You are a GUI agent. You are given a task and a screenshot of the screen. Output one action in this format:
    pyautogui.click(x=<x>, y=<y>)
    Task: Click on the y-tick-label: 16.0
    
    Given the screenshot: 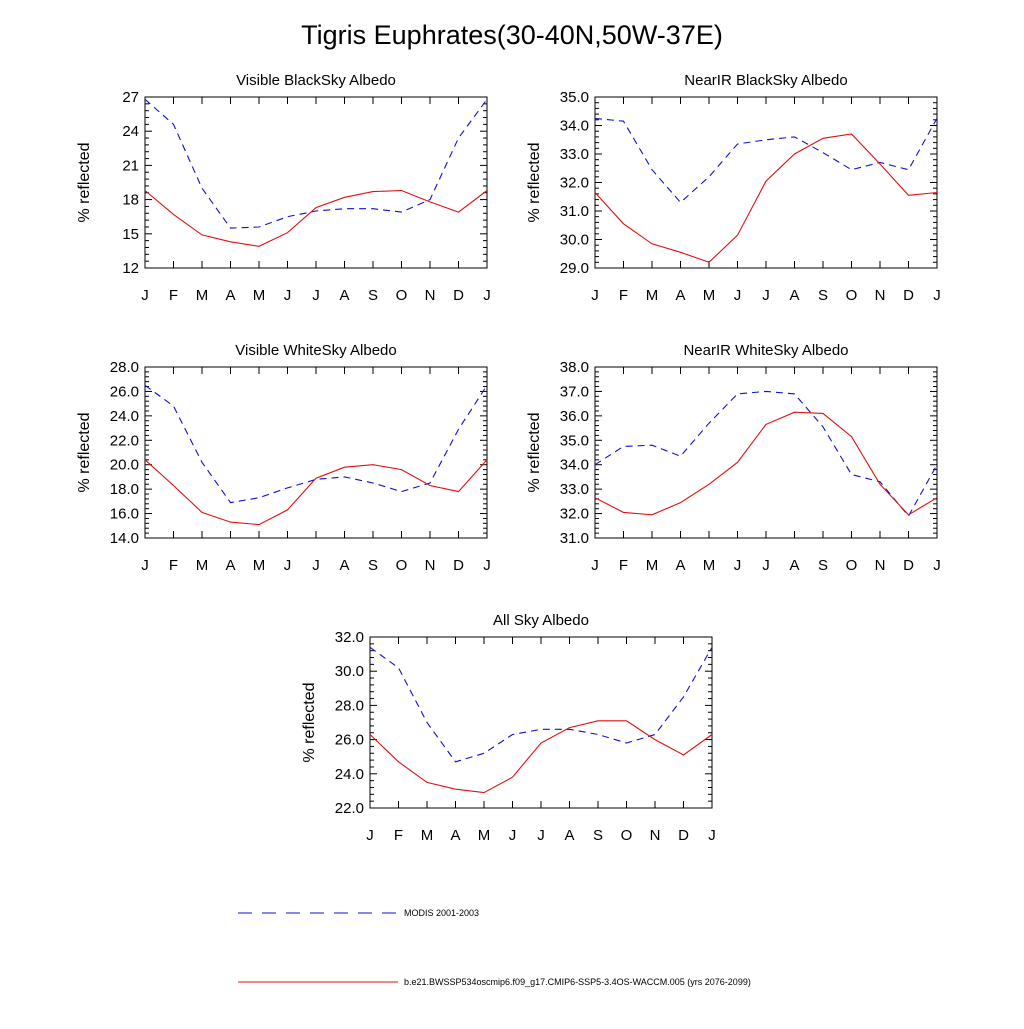 What is the action you would take?
    pyautogui.click(x=124, y=514)
    